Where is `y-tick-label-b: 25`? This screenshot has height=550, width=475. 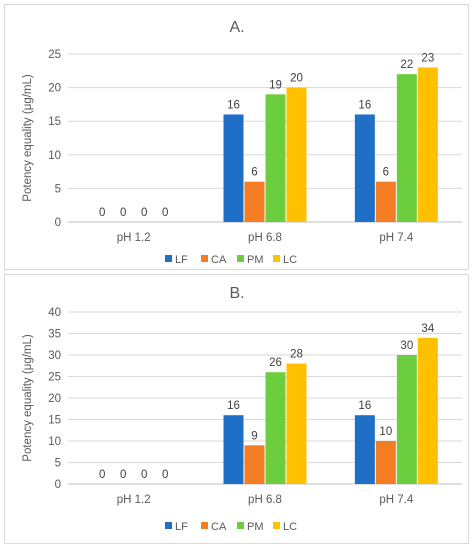 y-tick-label-b: 25 is located at coordinates (54, 378).